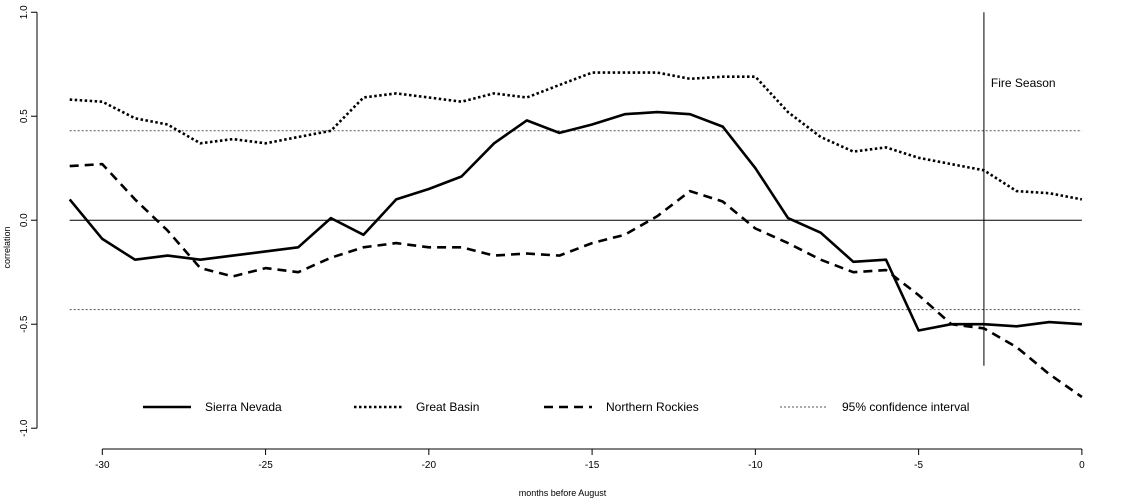 Image resolution: width=1123 pixels, height=500 pixels. I want to click on y-tick-label: 0.5, so click(24, 116).